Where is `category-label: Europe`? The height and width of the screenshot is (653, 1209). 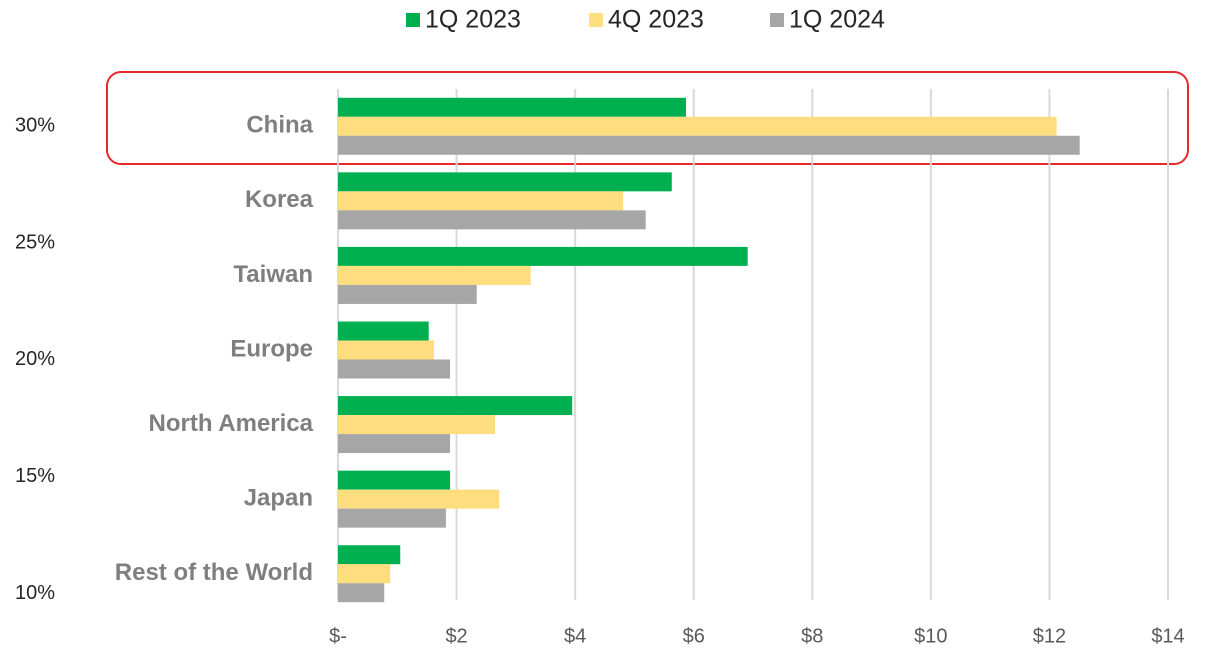 category-label: Europe is located at coordinates (271, 348).